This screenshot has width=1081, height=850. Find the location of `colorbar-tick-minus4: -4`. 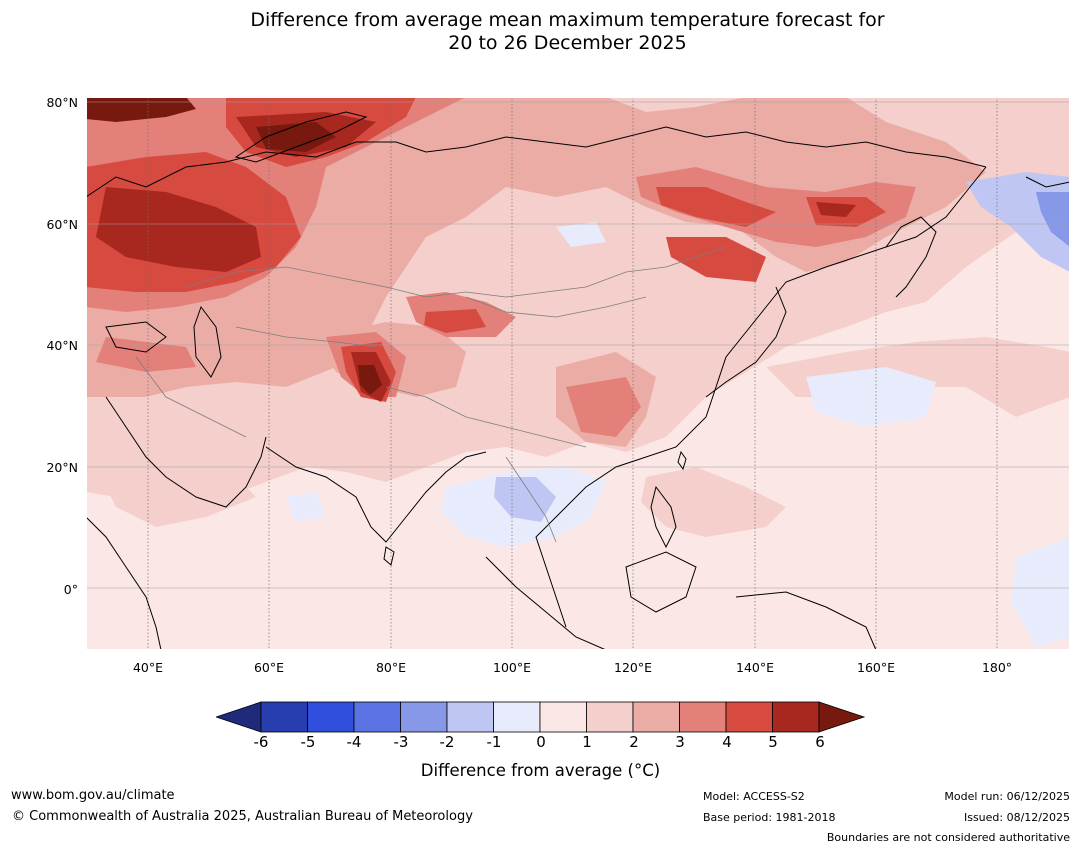

colorbar-tick-minus4: -4 is located at coordinates (354, 742).